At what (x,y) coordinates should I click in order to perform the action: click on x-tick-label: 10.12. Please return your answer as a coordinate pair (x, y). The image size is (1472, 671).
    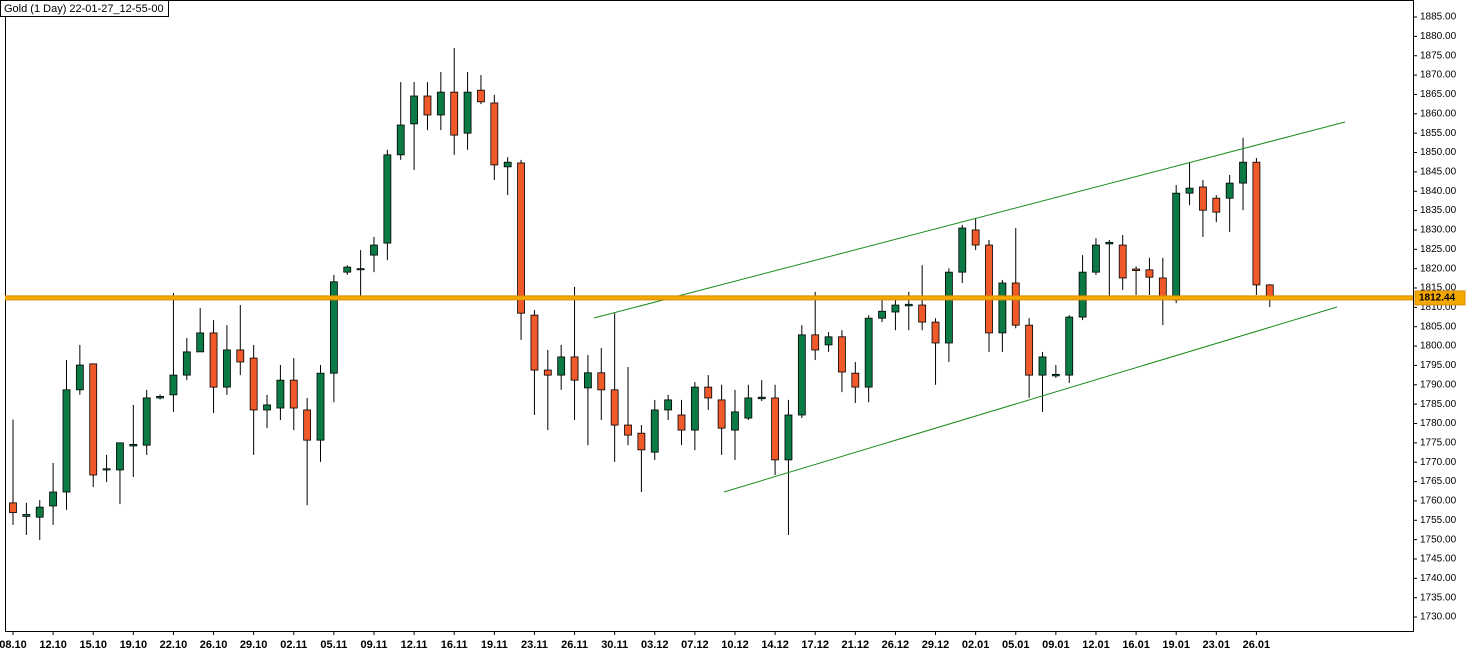
    Looking at the image, I should click on (735, 645).